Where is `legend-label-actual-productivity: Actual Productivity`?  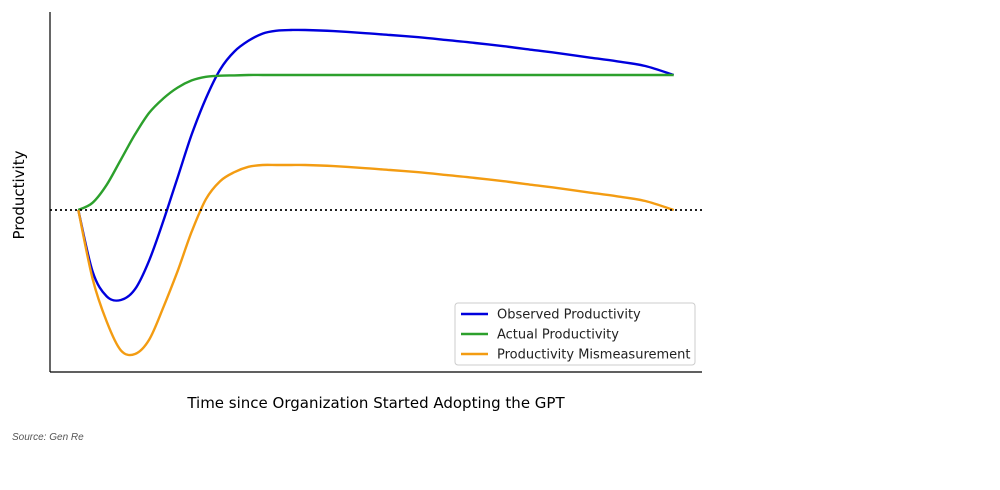 legend-label-actual-productivity: Actual Productivity is located at coordinates (558, 335).